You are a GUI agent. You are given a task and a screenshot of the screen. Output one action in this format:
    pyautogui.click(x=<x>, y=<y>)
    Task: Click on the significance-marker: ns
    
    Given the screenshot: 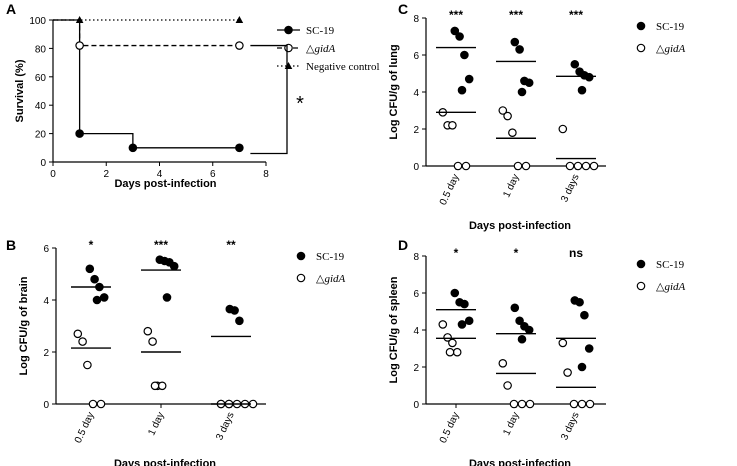 What is the action you would take?
    pyautogui.click(x=576, y=253)
    